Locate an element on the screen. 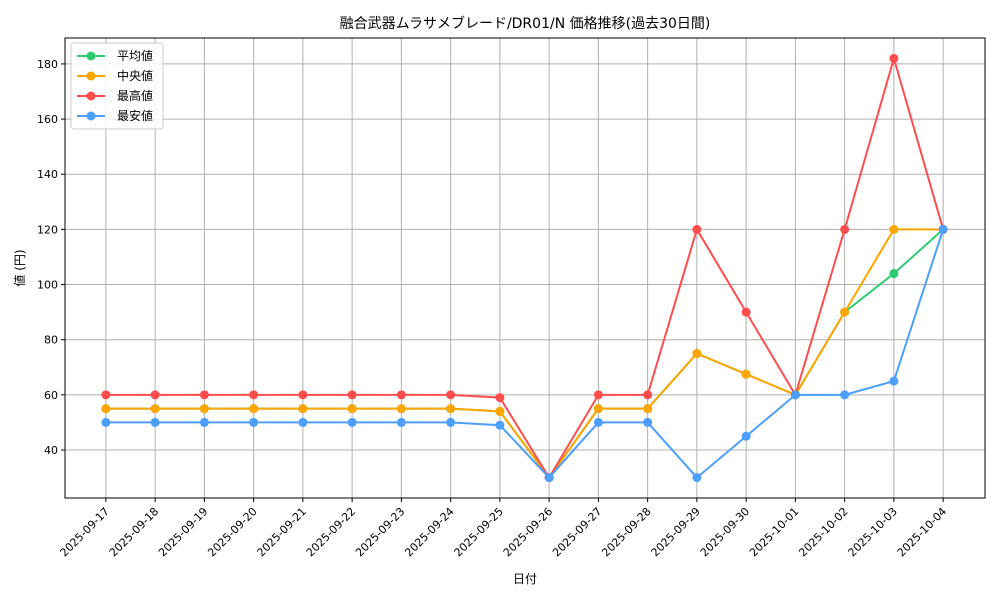 The width and height of the screenshot is (1000, 600). legend-label: 平均値 is located at coordinates (135, 55).